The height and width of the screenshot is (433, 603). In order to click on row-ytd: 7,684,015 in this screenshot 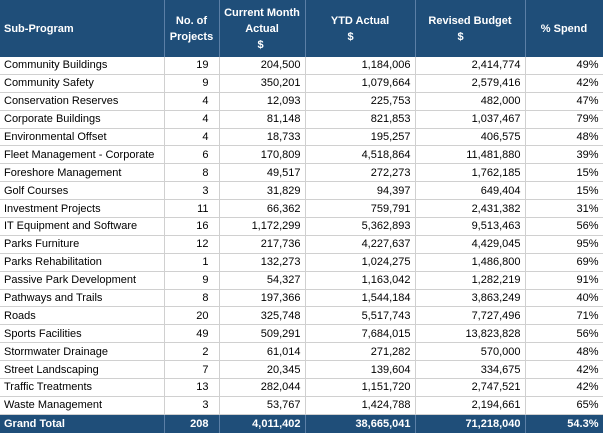, I will do `click(360, 334)`.